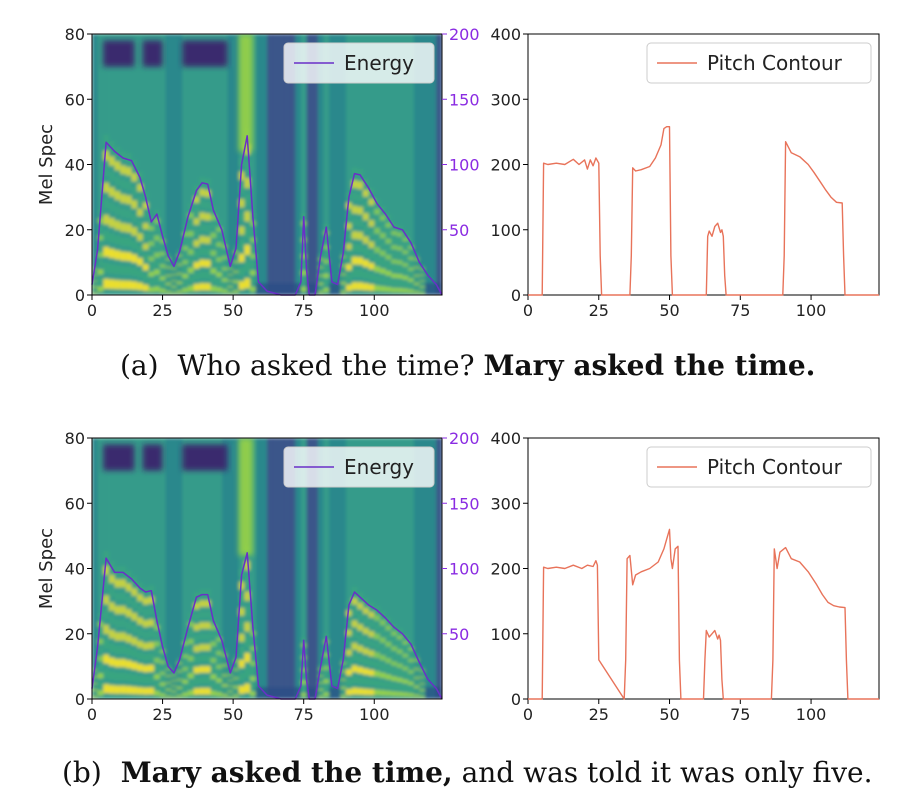 The image size is (900, 800). What do you see at coordinates (139, 365) in the screenshot?
I see `caption-a-prefix: (a)` at bounding box center [139, 365].